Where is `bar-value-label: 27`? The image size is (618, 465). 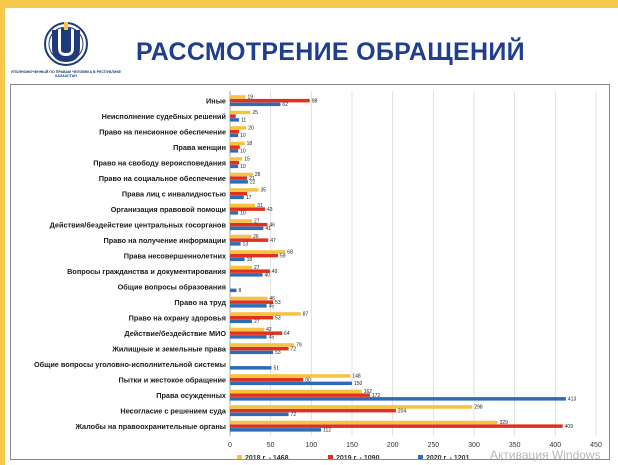 bar-value-label: 27 is located at coordinates (257, 268).